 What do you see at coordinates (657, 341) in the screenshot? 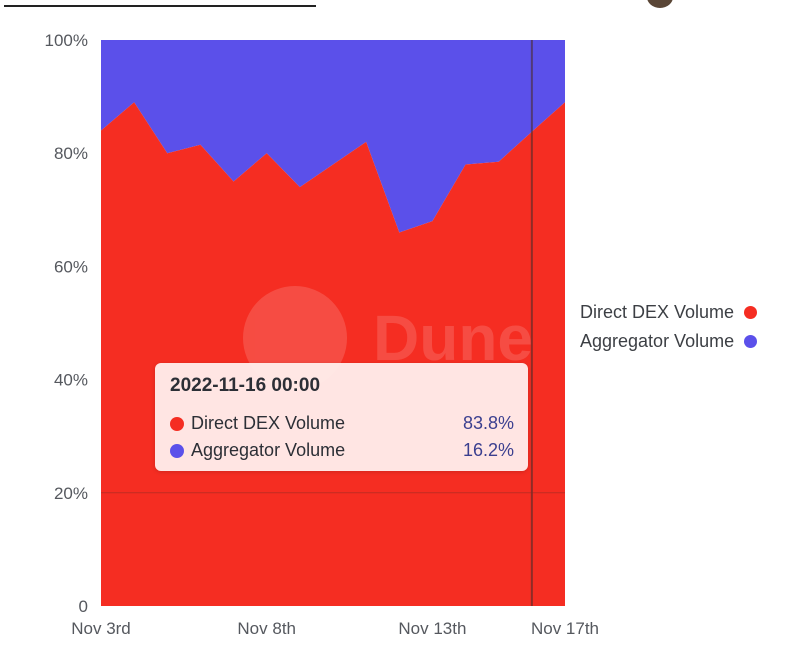
I see `legend-label: Aggregator Volume` at bounding box center [657, 341].